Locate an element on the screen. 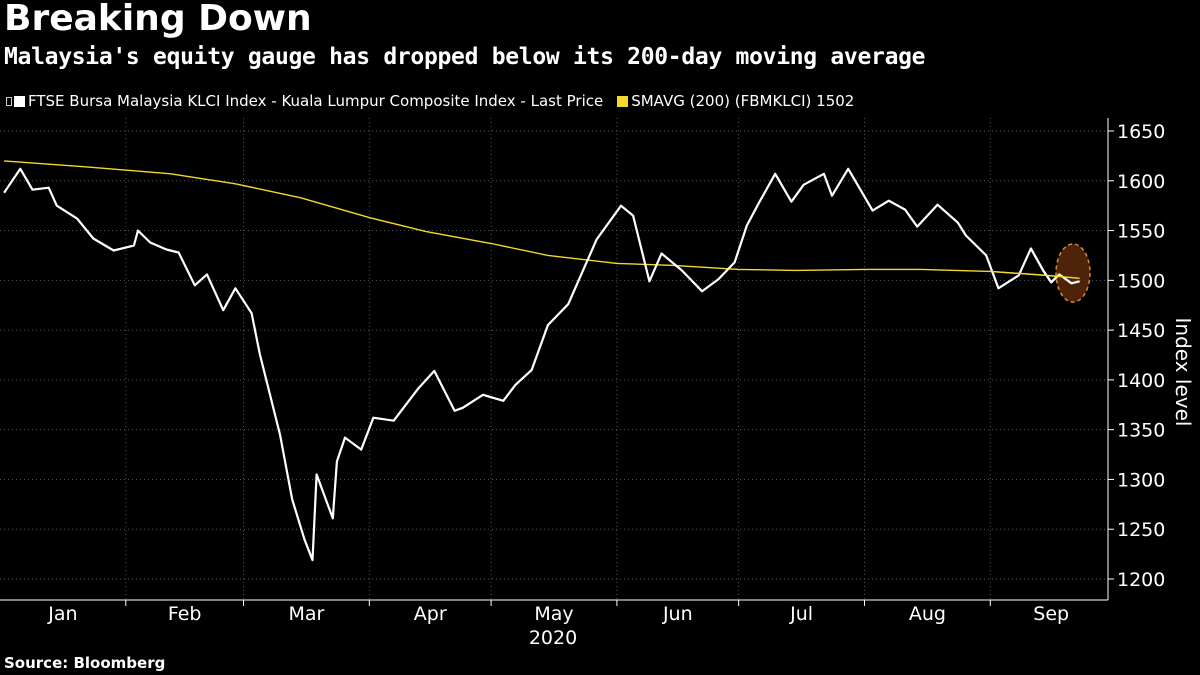  white-square-icon is located at coordinates (19, 101).